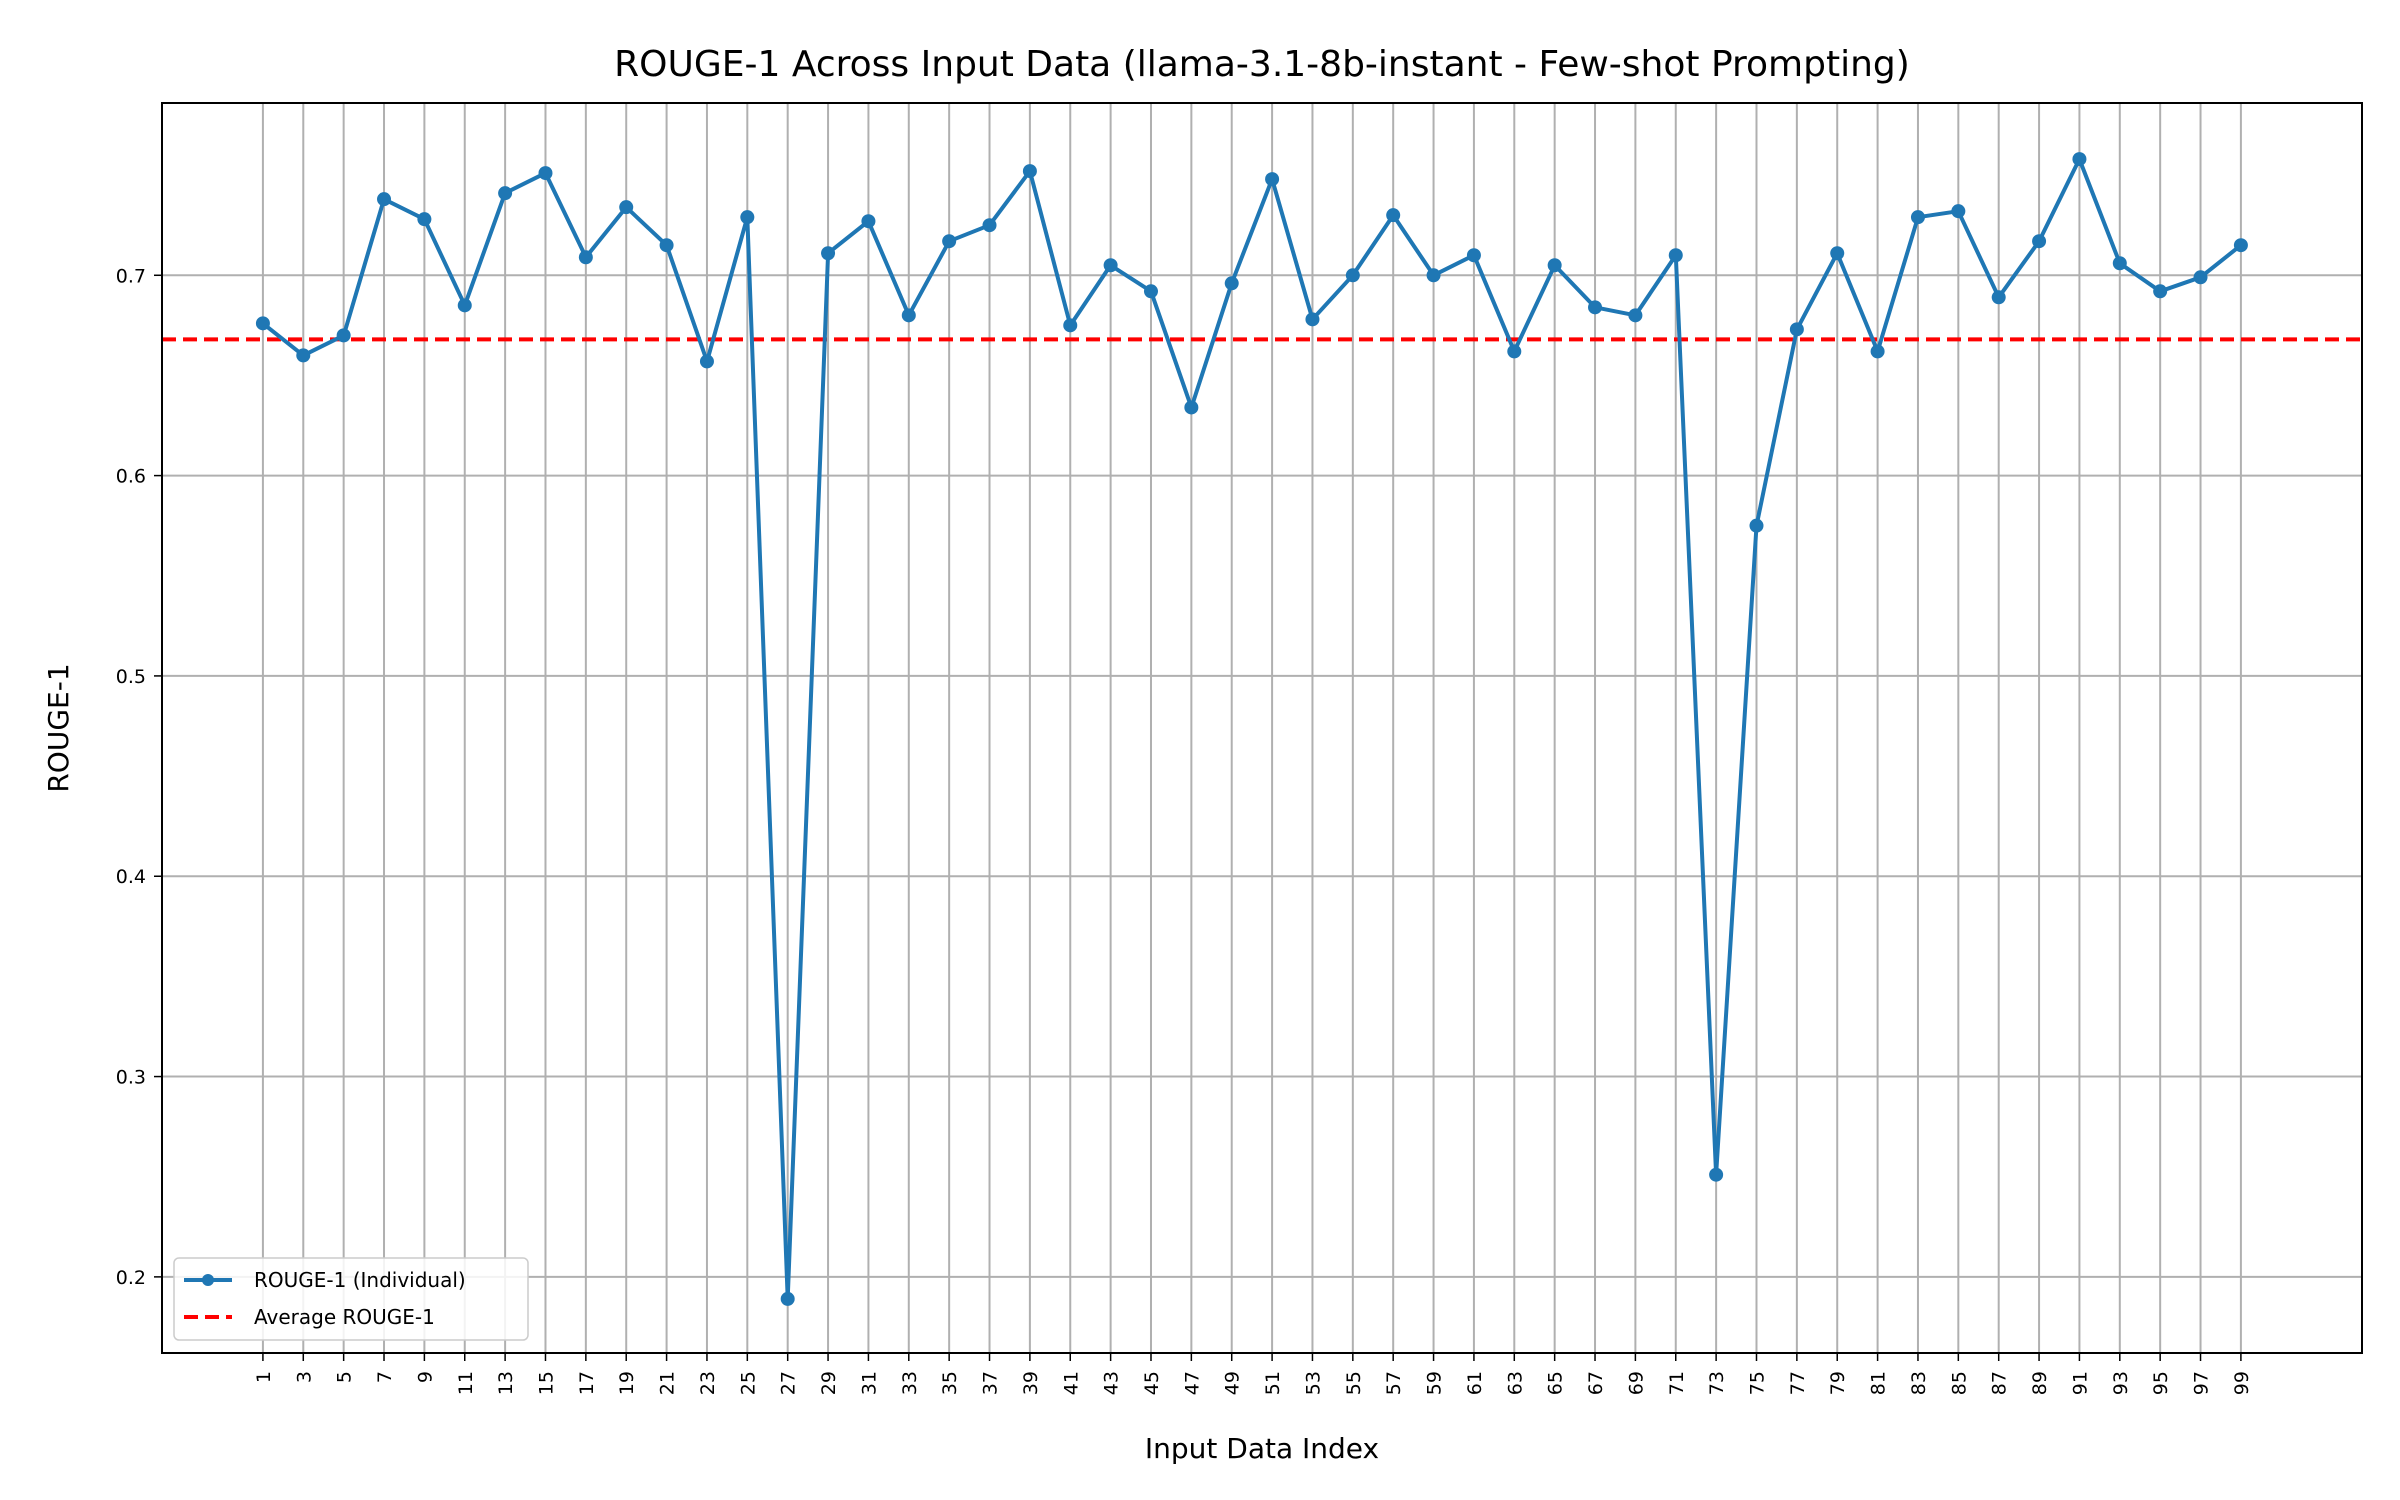 The width and height of the screenshot is (2400, 1500). I want to click on x-tick-label: 57, so click(1394, 1383).